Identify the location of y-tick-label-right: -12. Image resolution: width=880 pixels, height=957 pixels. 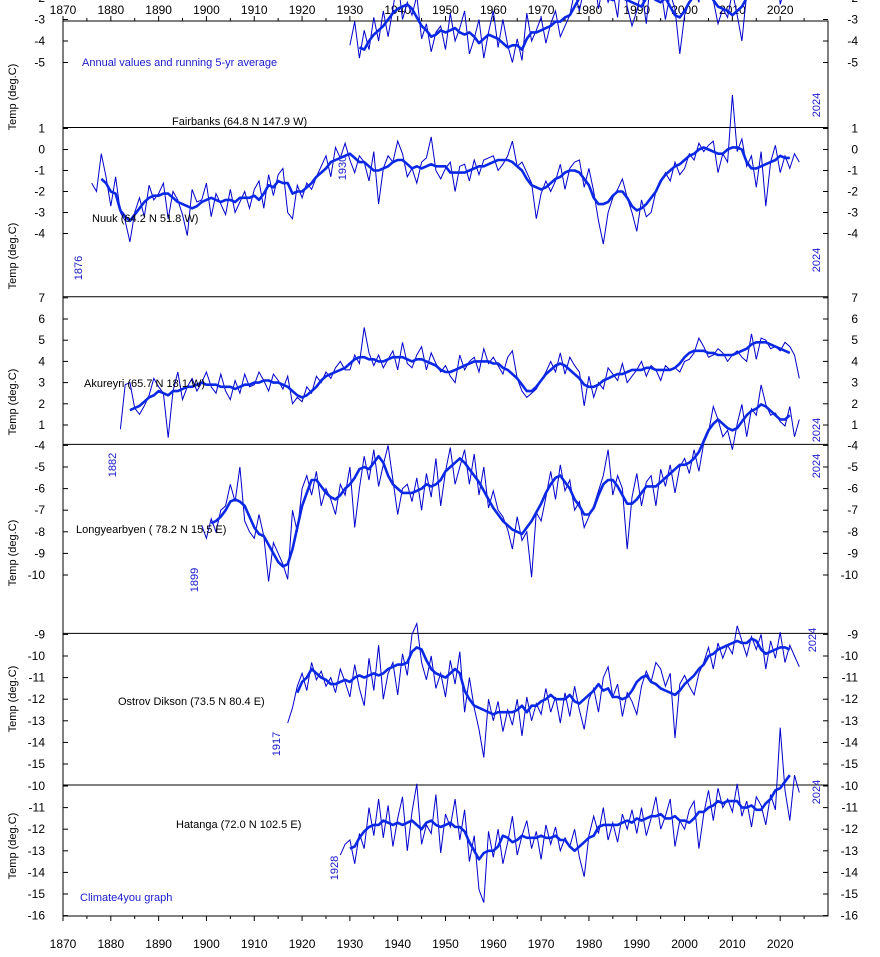
(850, 829).